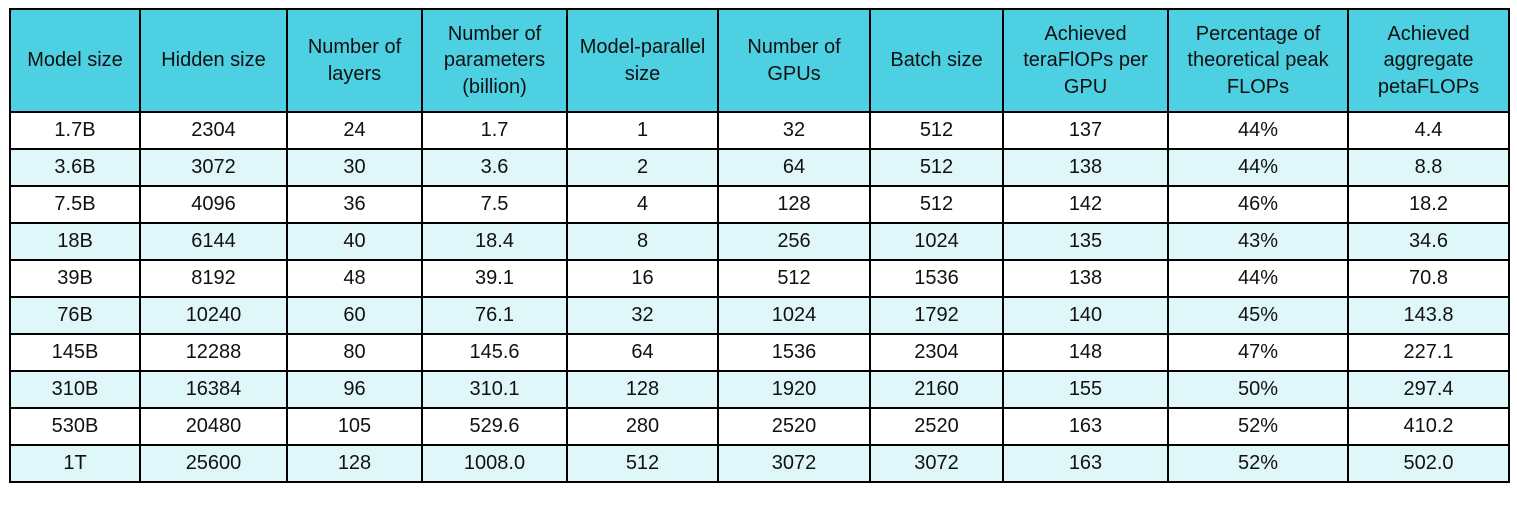 Image resolution: width=1517 pixels, height=532 pixels. I want to click on column-header: Batch size, so click(936, 60).